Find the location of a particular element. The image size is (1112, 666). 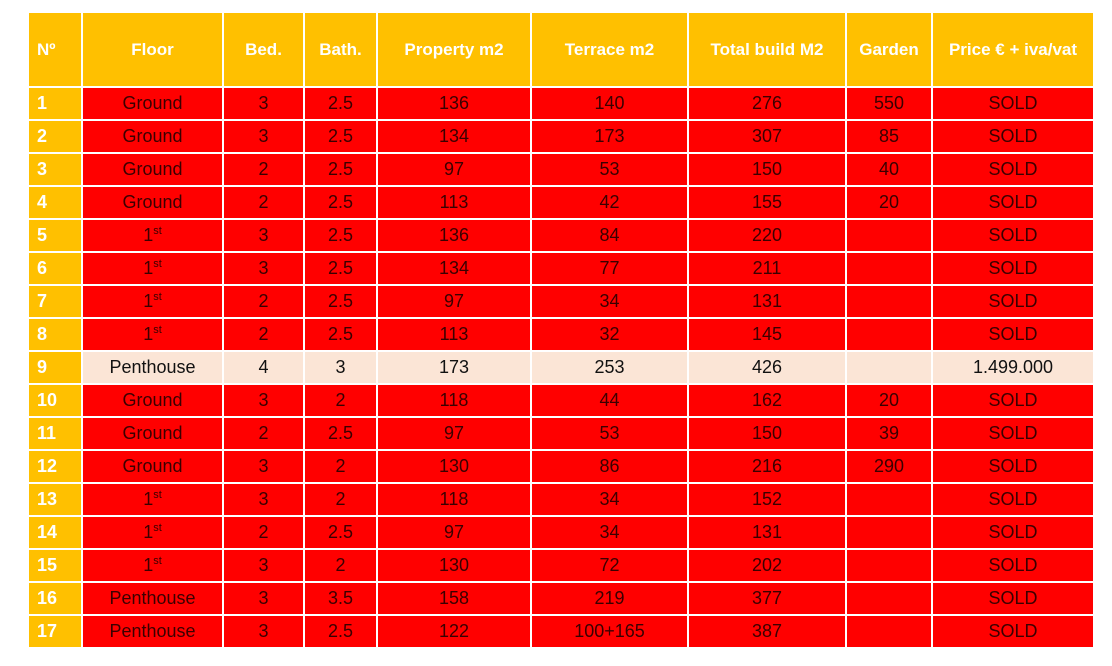

table-row: 8 1st 2 2.5 113 32 145 SOLD is located at coordinates (561, 334).